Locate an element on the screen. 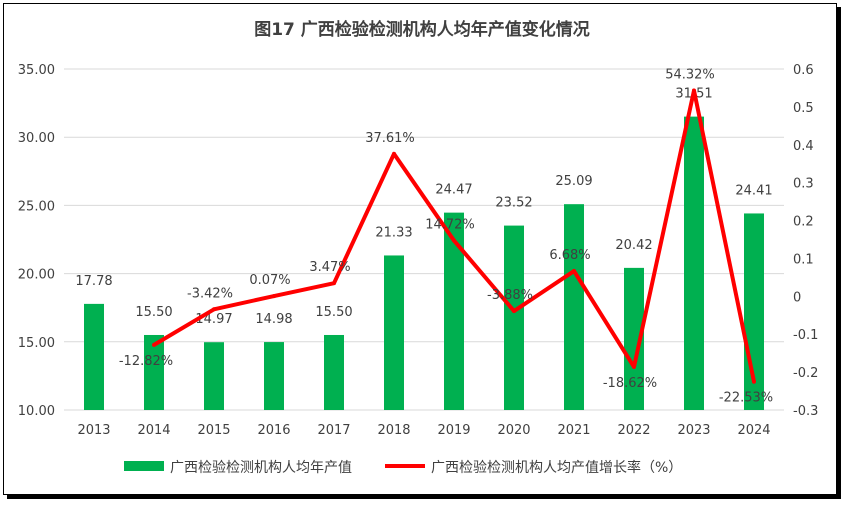 This screenshot has width=844, height=507. line-label: 3.47% is located at coordinates (329, 267).